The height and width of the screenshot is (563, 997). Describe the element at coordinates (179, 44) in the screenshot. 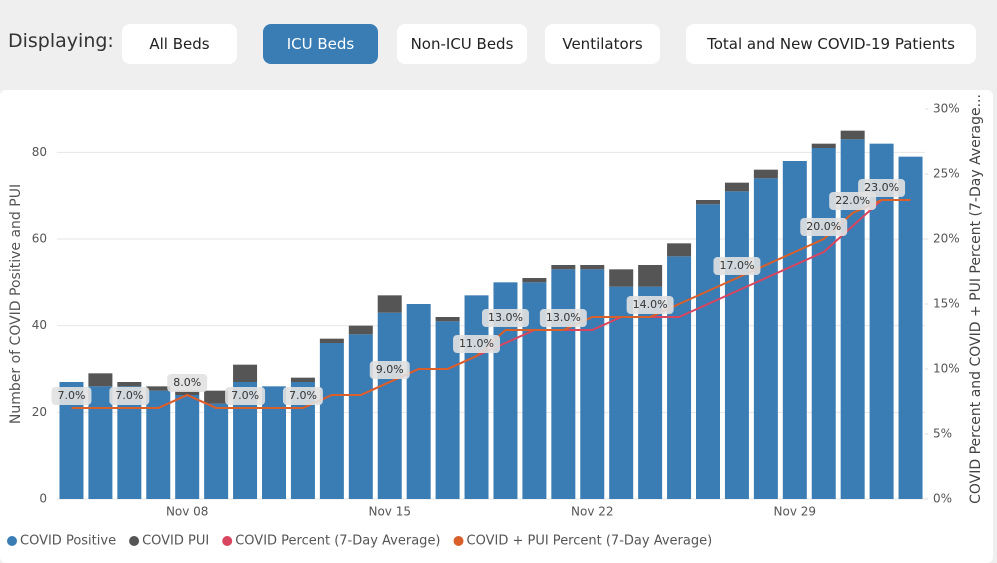

I see `tab-button: All Beds` at that location.